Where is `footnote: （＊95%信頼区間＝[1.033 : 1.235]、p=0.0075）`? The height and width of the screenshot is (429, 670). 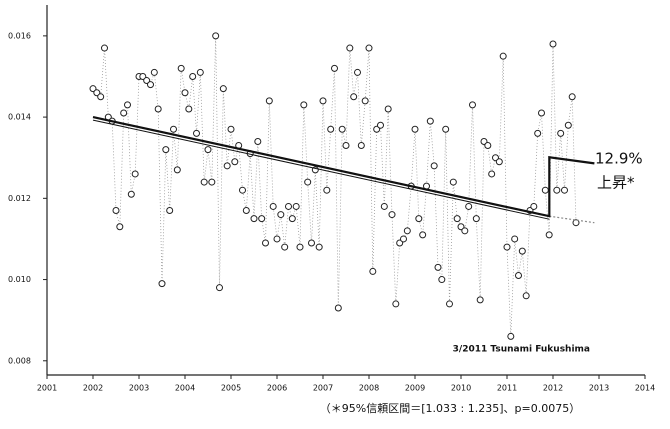 footnote: （＊95%信頼区間＝[1.033 : 1.235]、p=0.0075） is located at coordinates (450, 408).